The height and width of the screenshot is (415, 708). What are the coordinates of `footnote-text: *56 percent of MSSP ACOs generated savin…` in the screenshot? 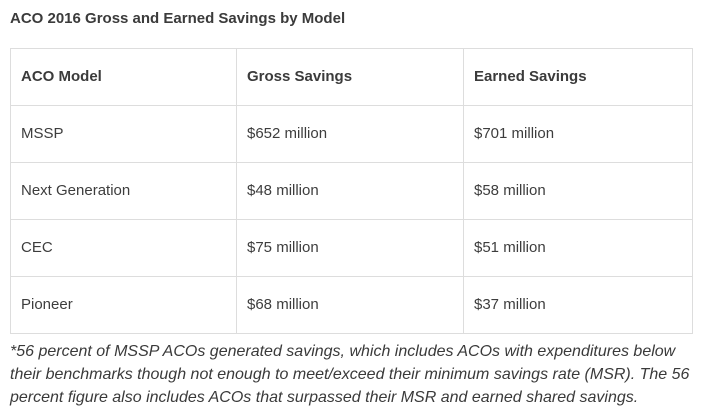 It's located at (350, 374).